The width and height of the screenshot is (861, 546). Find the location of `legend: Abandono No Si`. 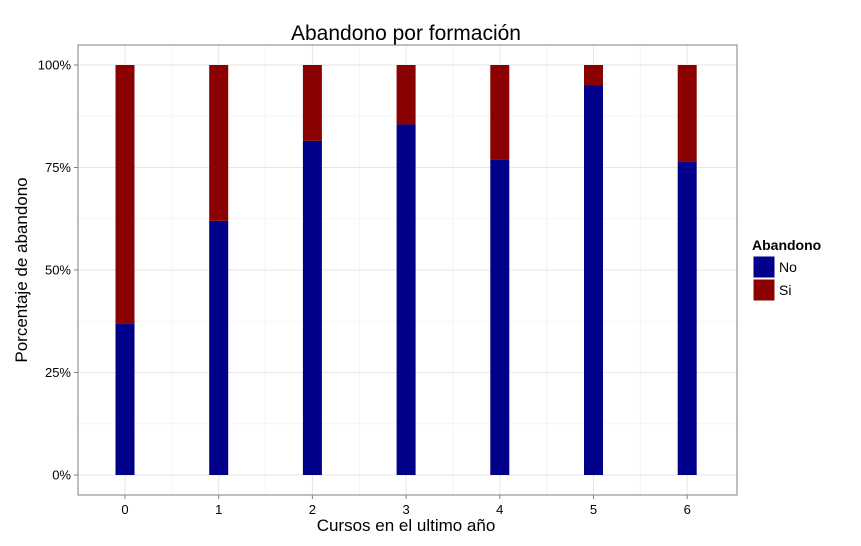

legend: Abandono No Si is located at coordinates (786, 269).